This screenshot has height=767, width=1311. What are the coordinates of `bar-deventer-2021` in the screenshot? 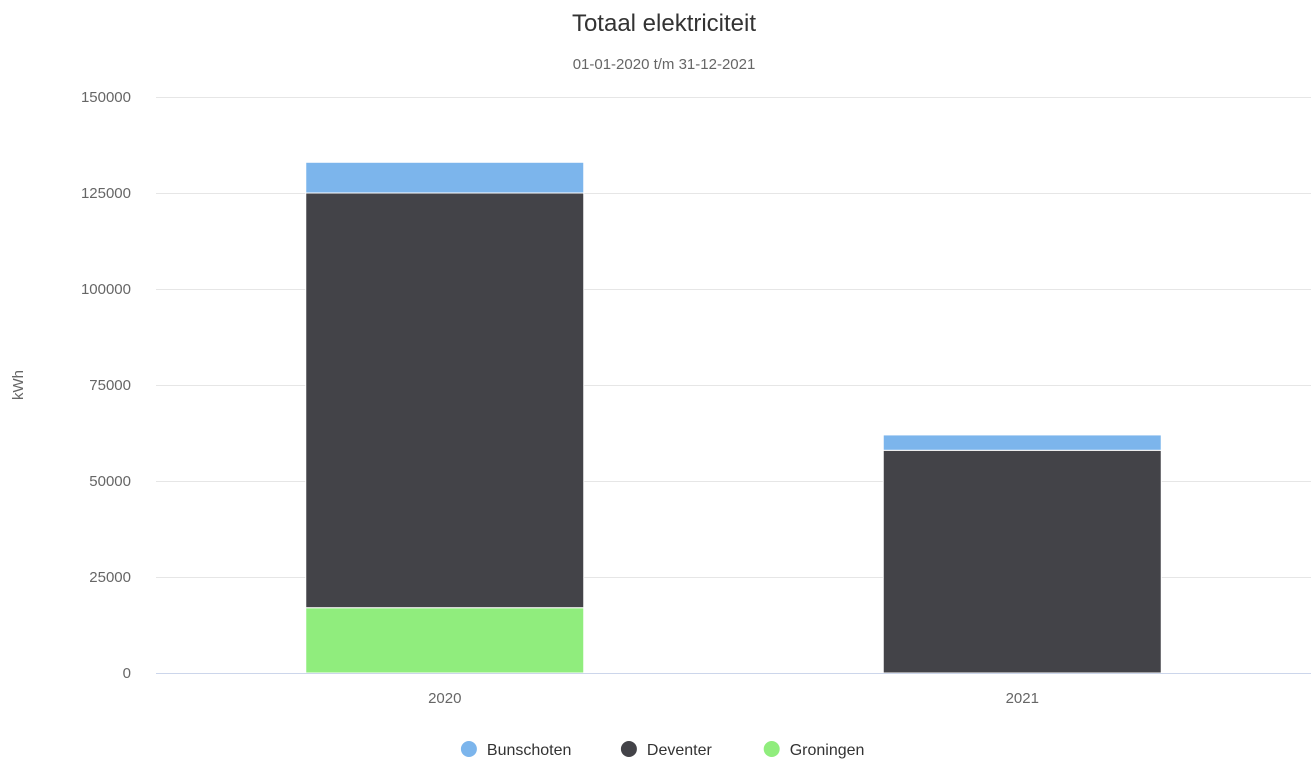 It's located at (1022, 561).